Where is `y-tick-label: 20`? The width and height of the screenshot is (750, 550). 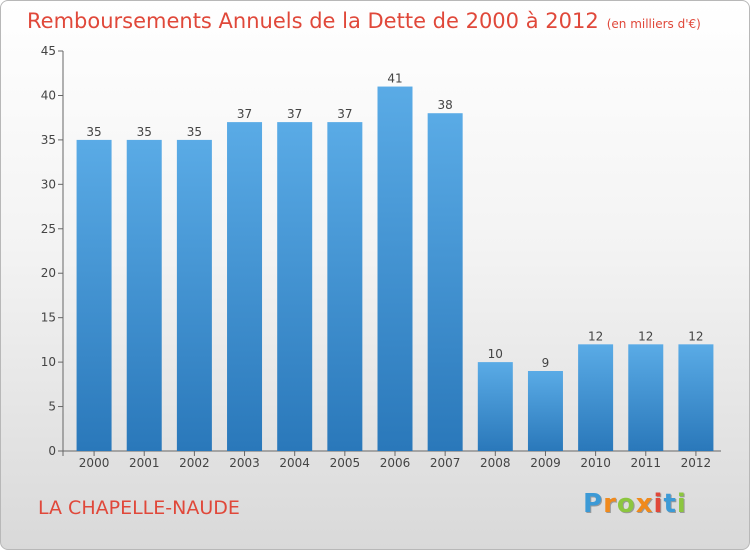 y-tick-label: 20 is located at coordinates (48, 273).